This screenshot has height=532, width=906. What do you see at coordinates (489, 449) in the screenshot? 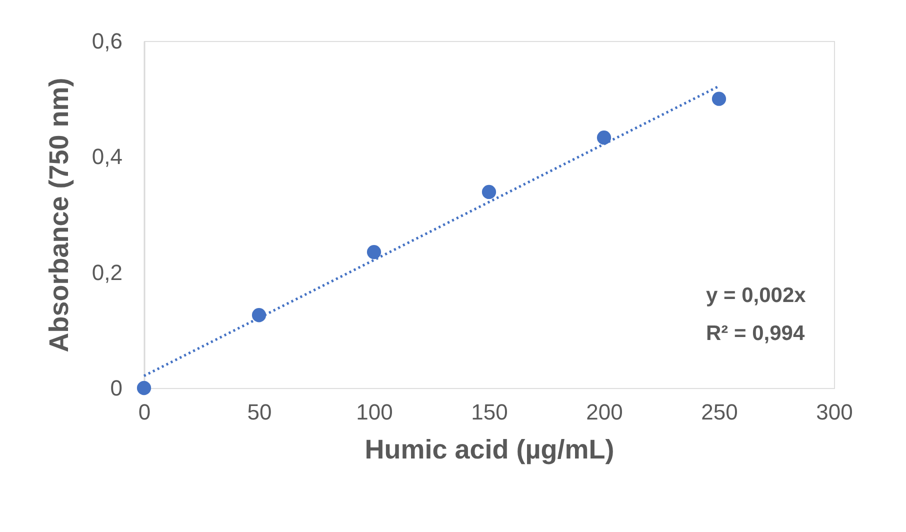
I see `x-axis-title: Humic acid (µg/mL)` at bounding box center [489, 449].